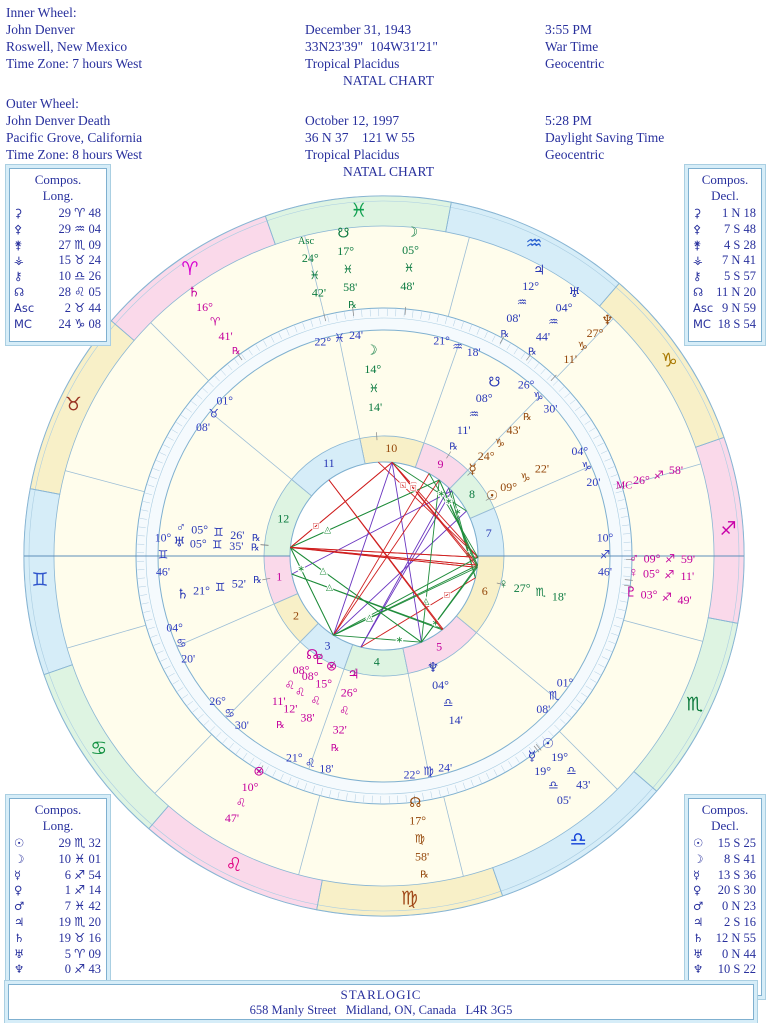 This screenshot has height=1023, width=768. Describe the element at coordinates (736, 890) in the screenshot. I see `panel-value: 20 S 30` at that location.